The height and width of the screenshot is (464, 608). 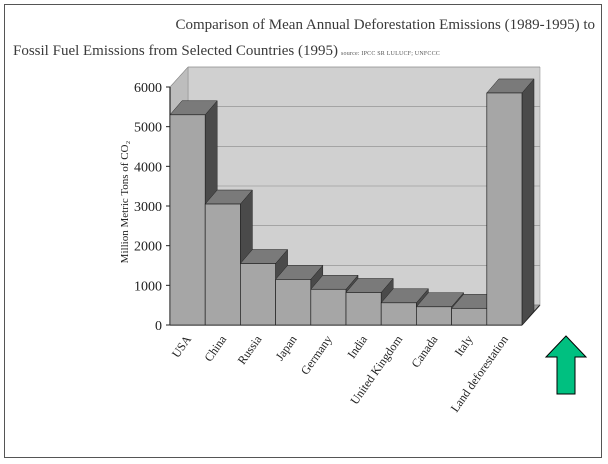 I want to click on x-tick-label: China, so click(x=215, y=348).